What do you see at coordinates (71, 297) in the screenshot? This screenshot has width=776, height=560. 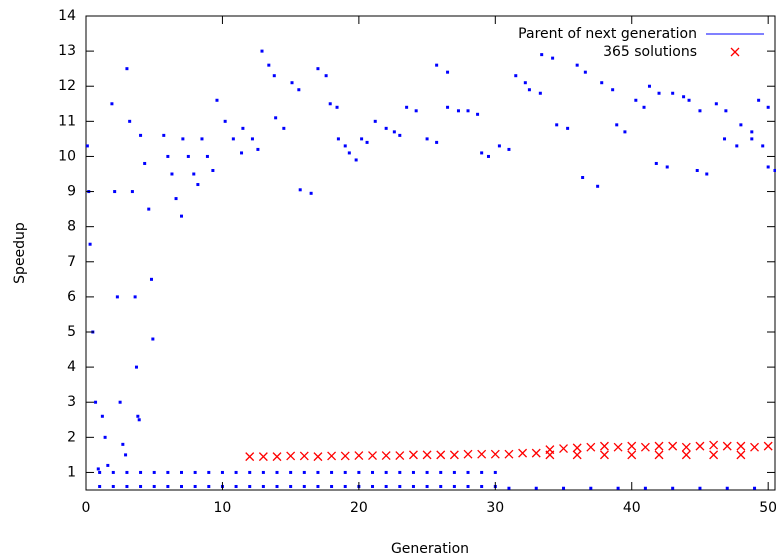 I see `y-tick-label: 6` at bounding box center [71, 297].